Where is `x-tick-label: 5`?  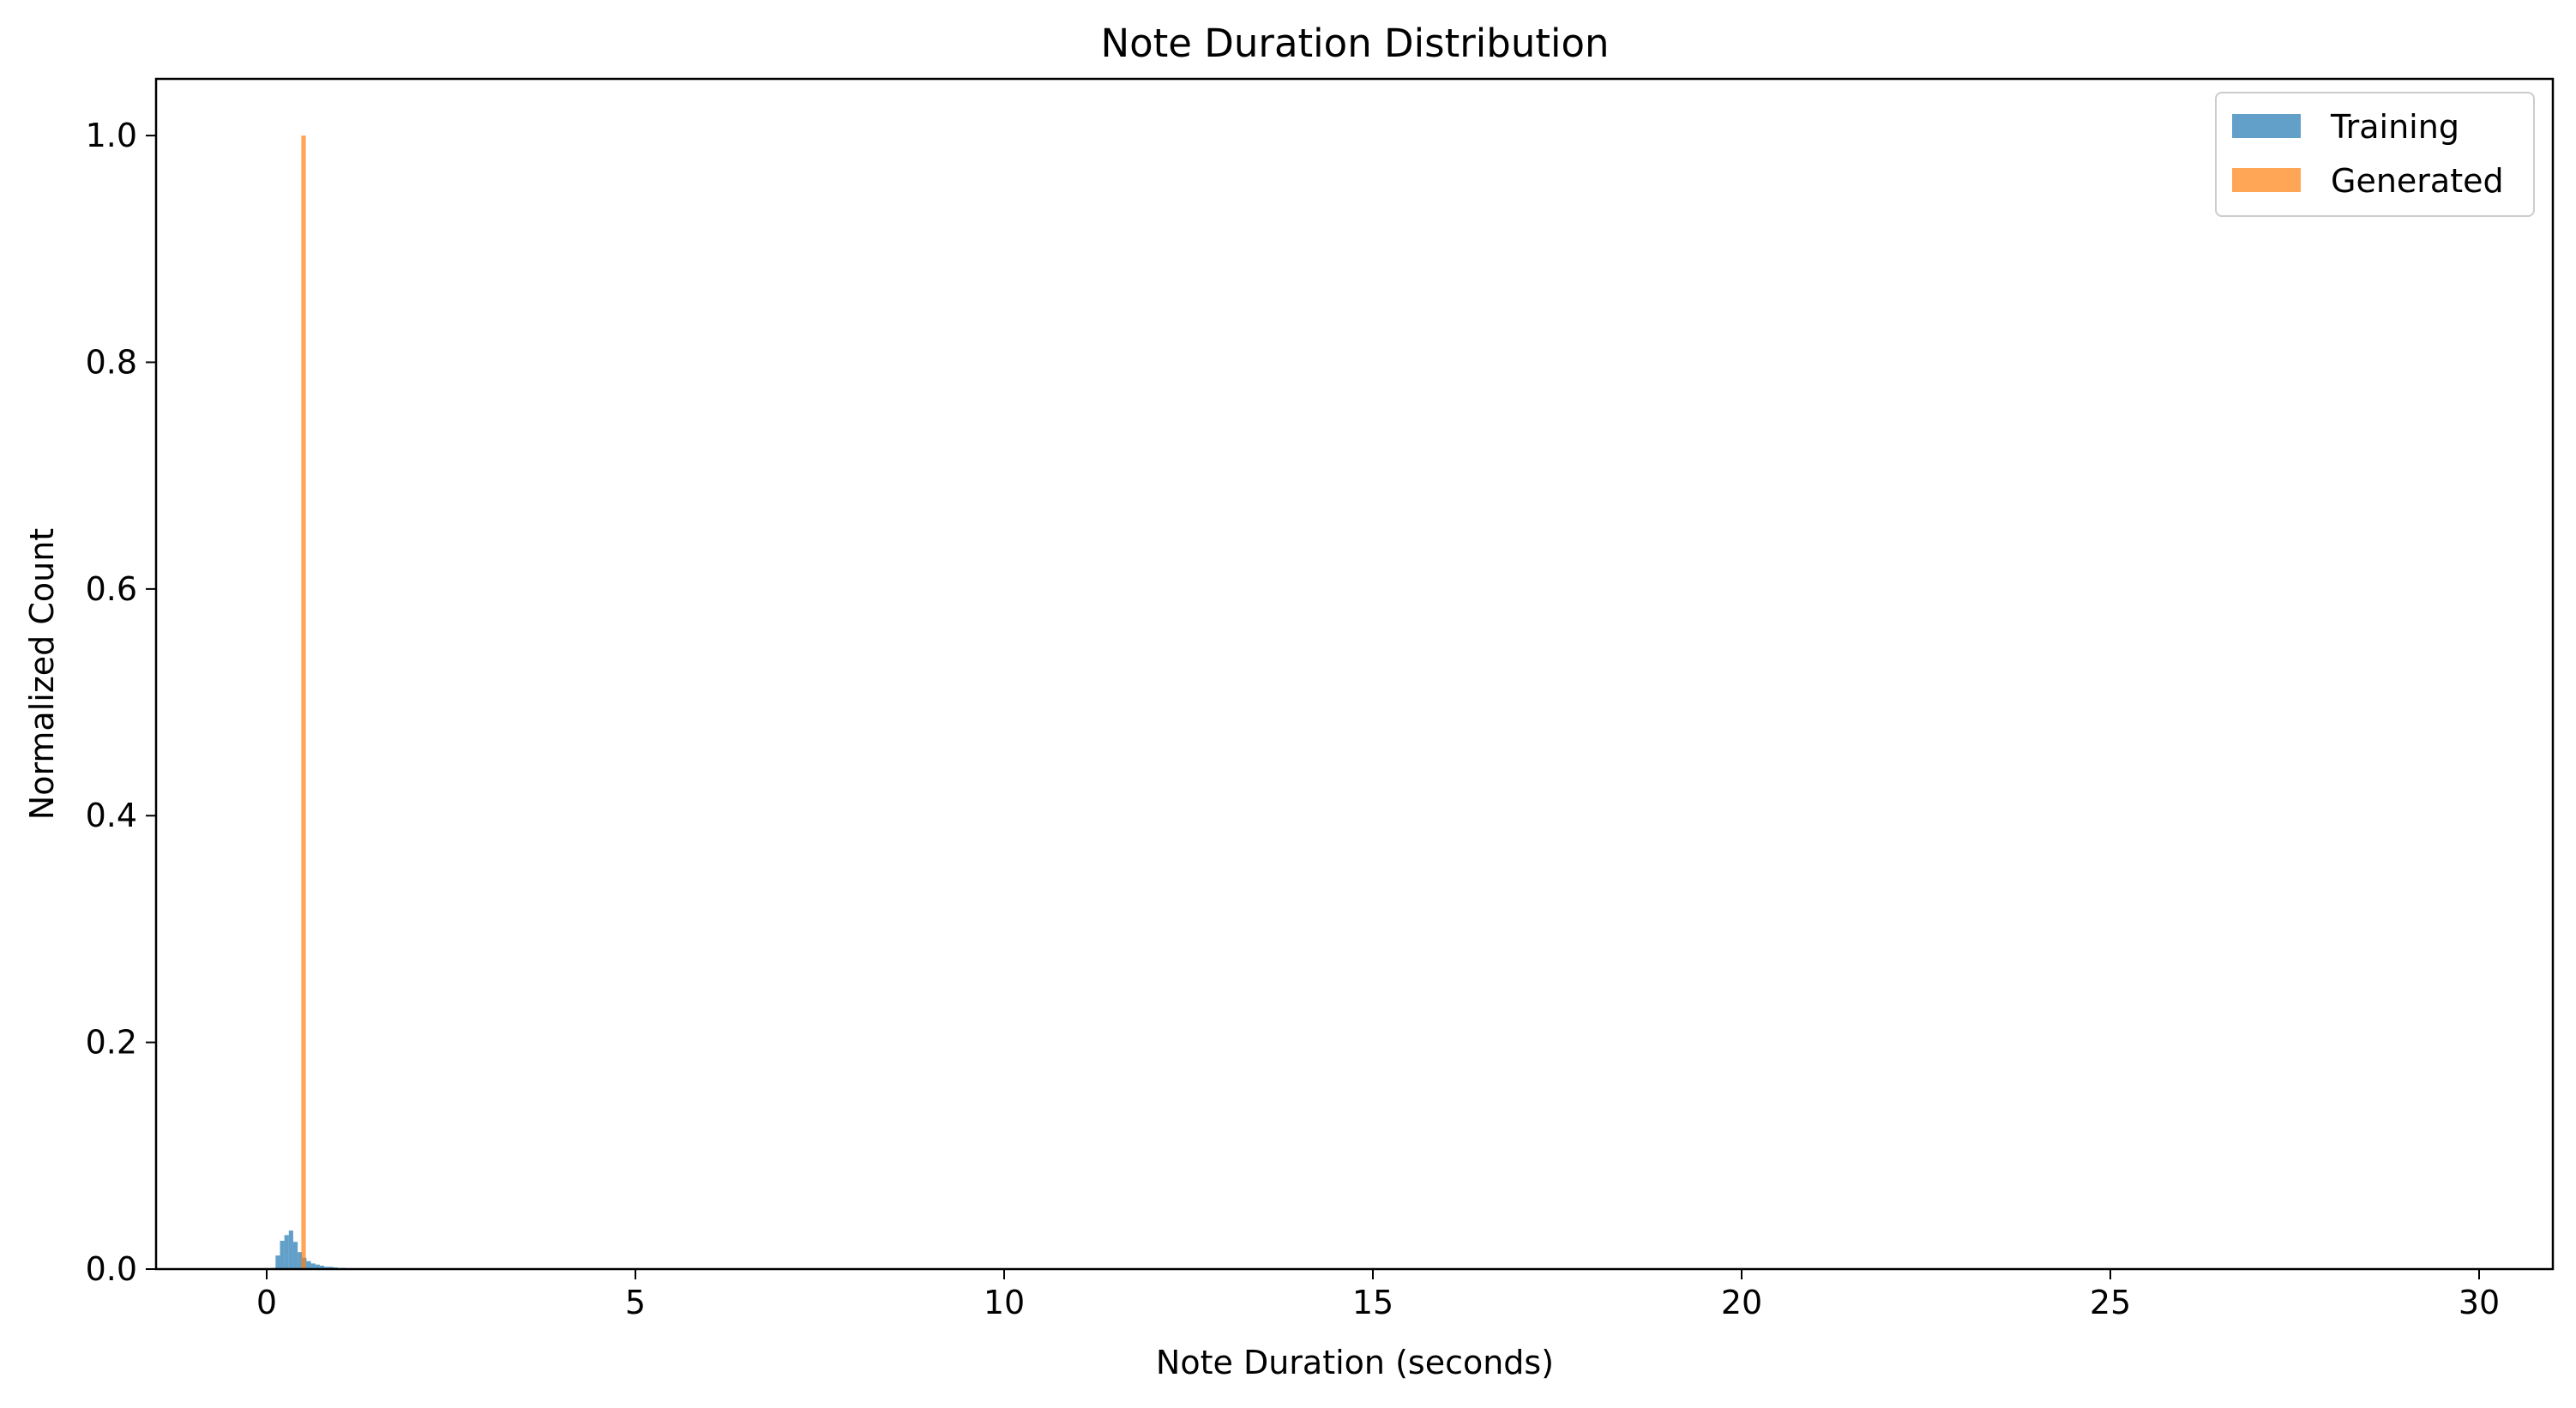 x-tick-label: 5 is located at coordinates (635, 1303).